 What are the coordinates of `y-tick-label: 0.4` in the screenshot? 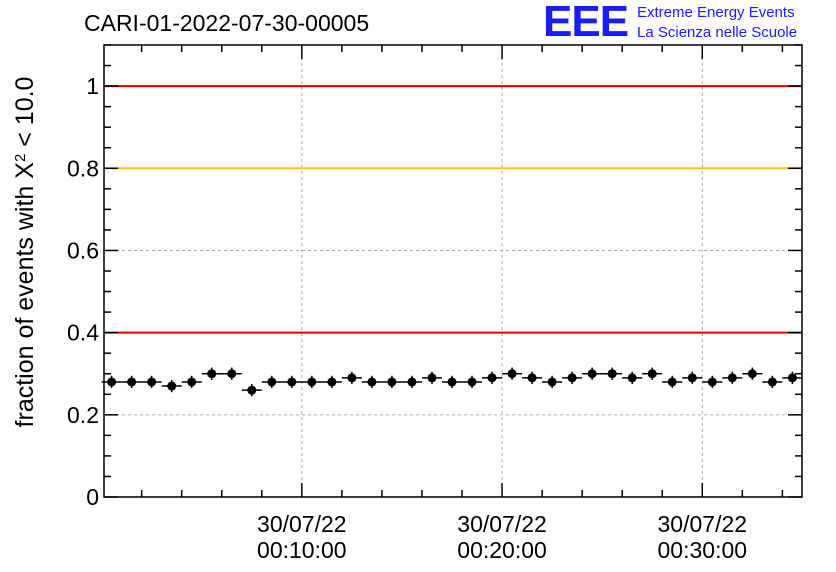 It's located at (83, 333).